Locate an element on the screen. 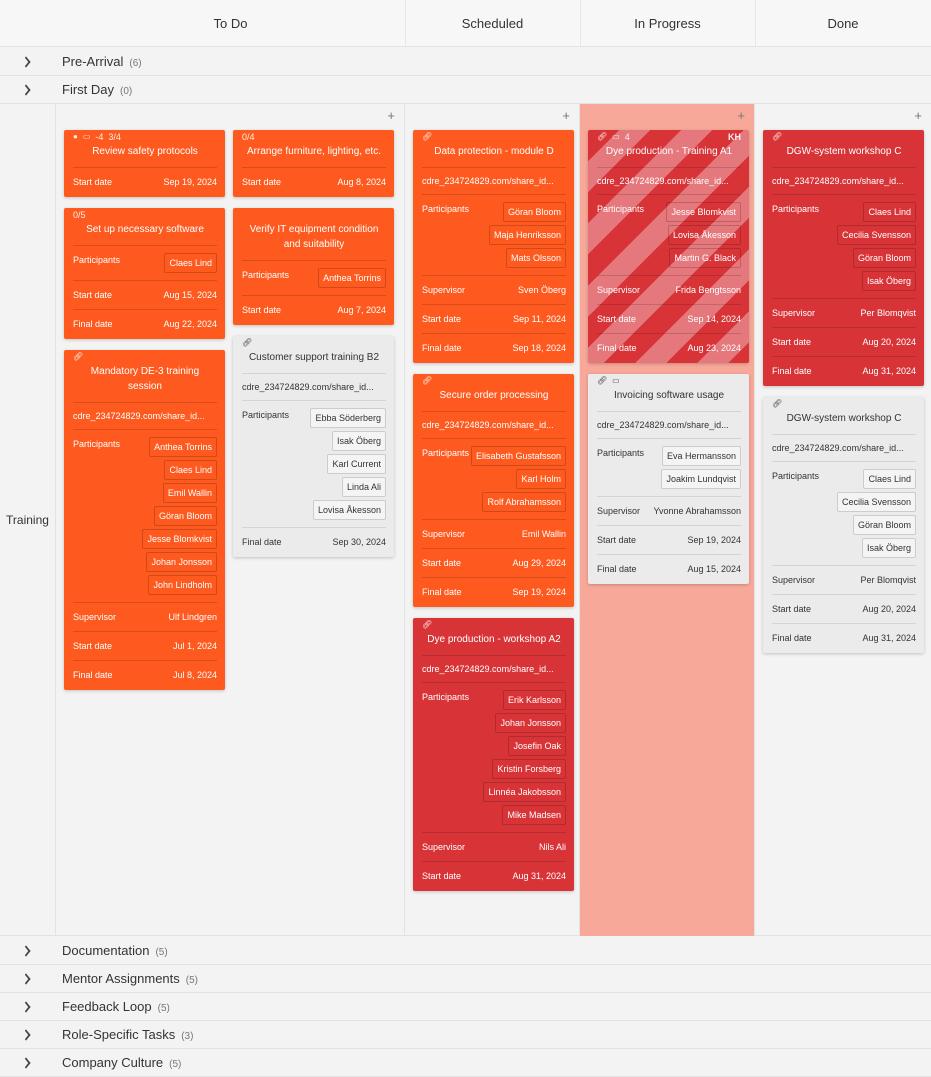 The width and height of the screenshot is (931, 1077). participant-chip: Ebba Söderberg is located at coordinates (348, 418).